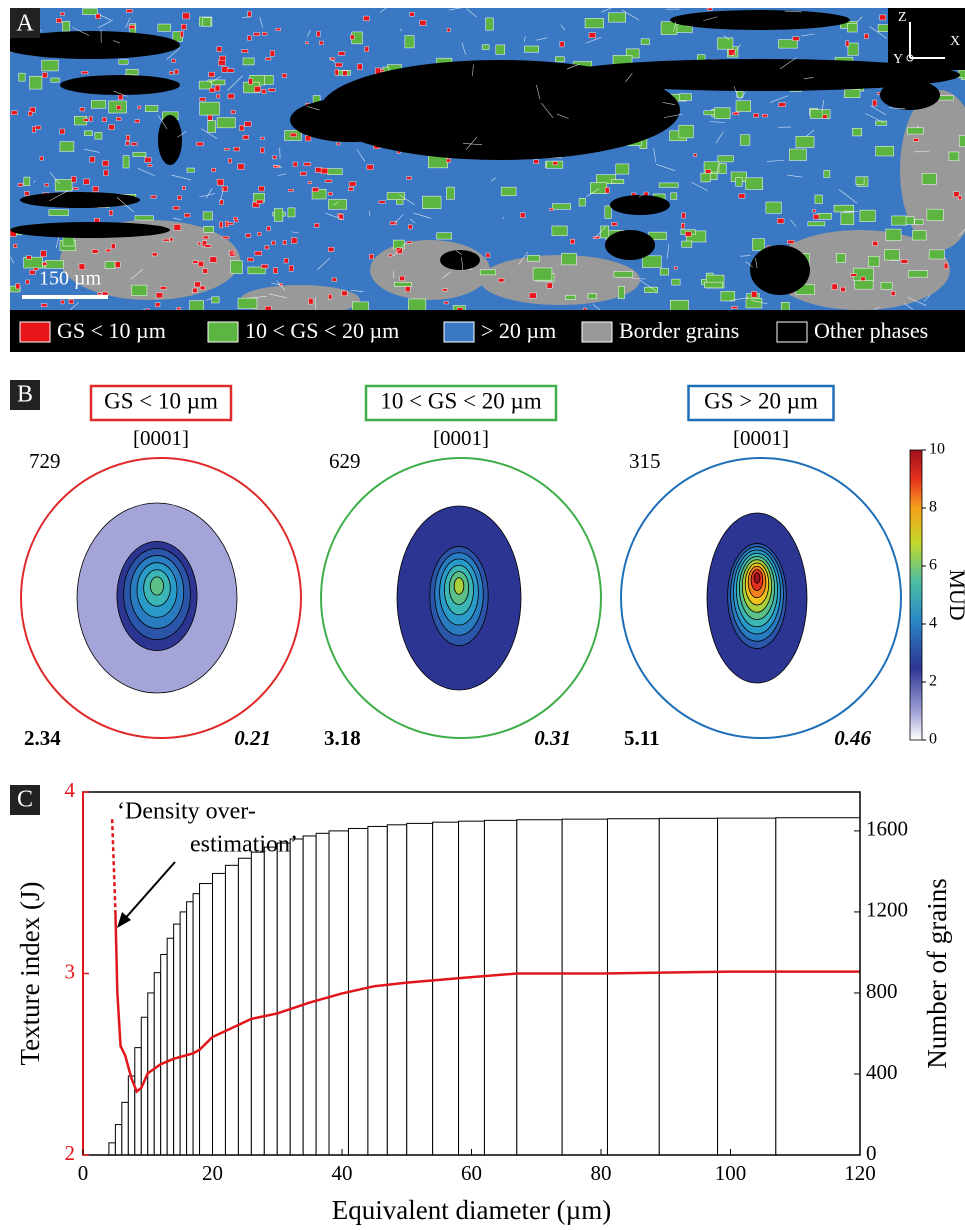  Describe the element at coordinates (882, 1072) in the screenshot. I see `y2-tick-label: 400` at that location.